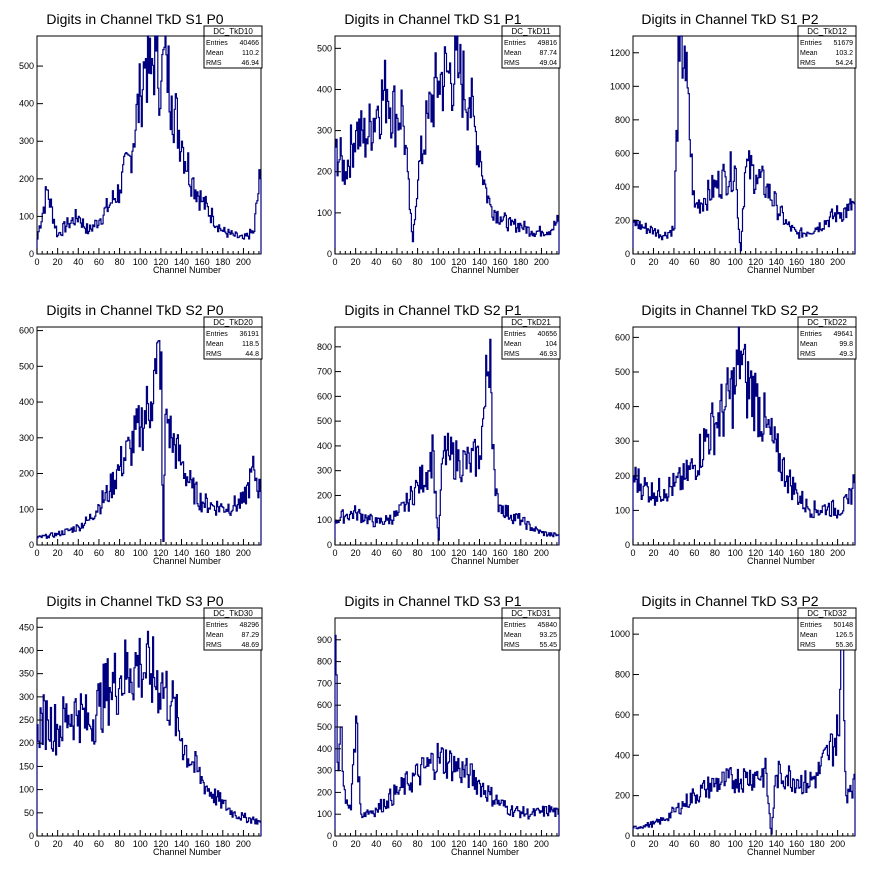  What do you see at coordinates (233, 613) in the screenshot?
I see `stats-name: DC_TkD30` at bounding box center [233, 613].